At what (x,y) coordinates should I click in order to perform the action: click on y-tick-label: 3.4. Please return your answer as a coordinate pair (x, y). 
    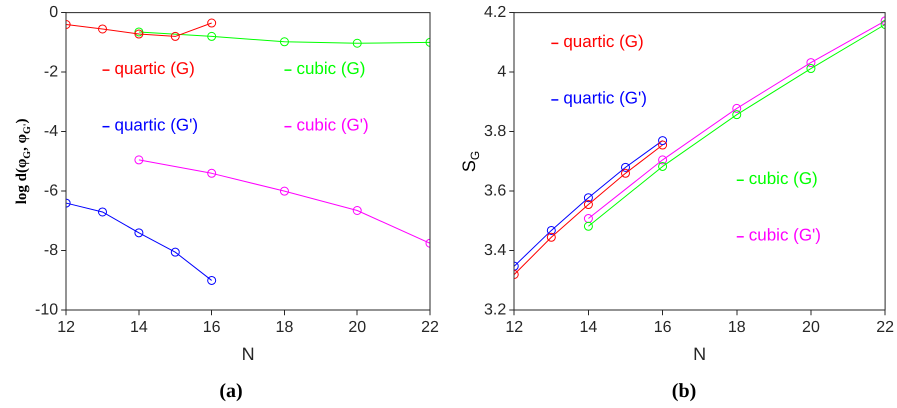
    Looking at the image, I should click on (495, 251).